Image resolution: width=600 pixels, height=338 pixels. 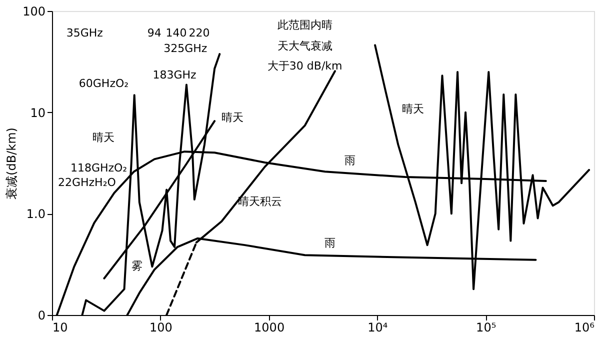 I want to click on annotation: 325GHz, so click(x=186, y=49).